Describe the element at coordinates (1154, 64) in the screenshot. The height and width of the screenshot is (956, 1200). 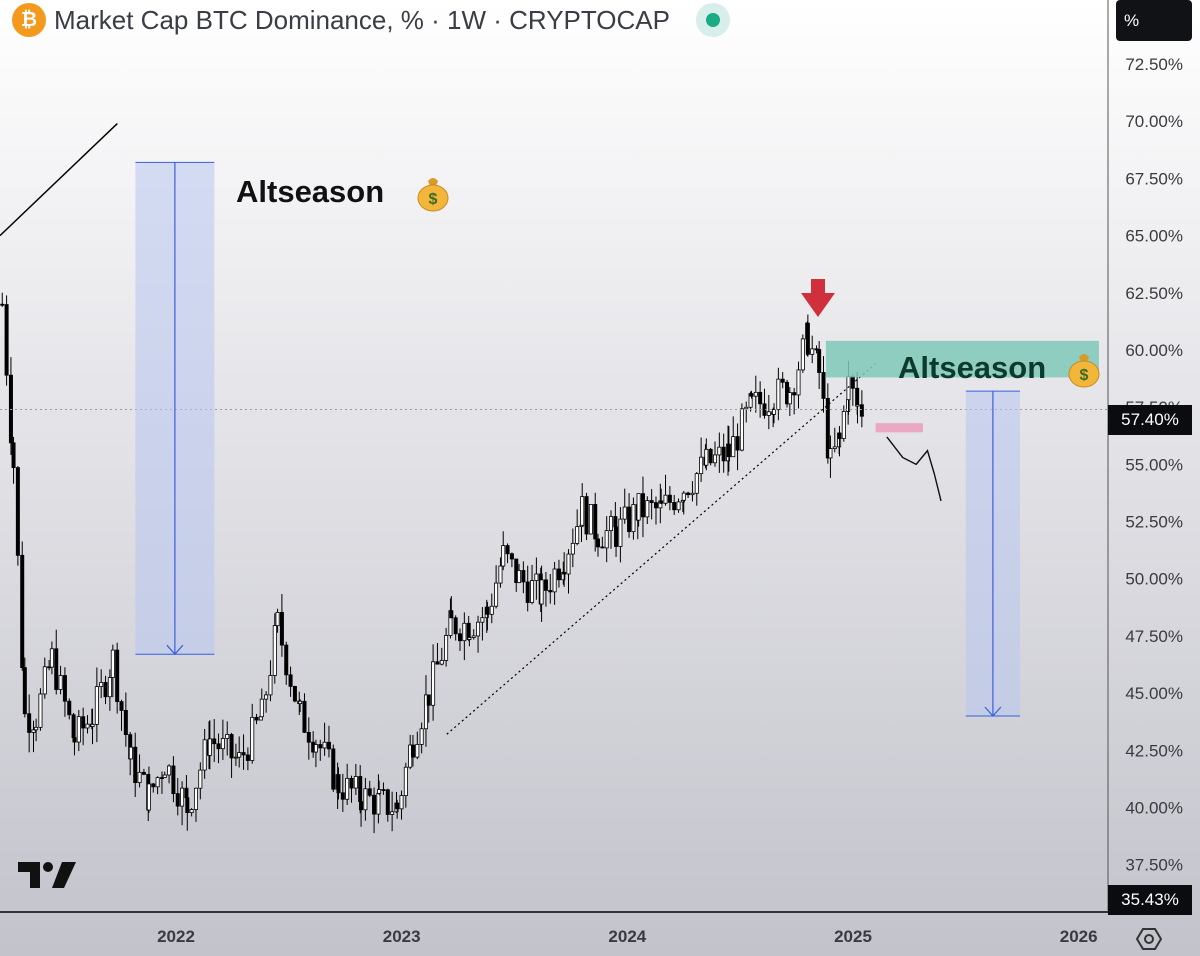
I see `y-tick-label: 72.50%` at that location.